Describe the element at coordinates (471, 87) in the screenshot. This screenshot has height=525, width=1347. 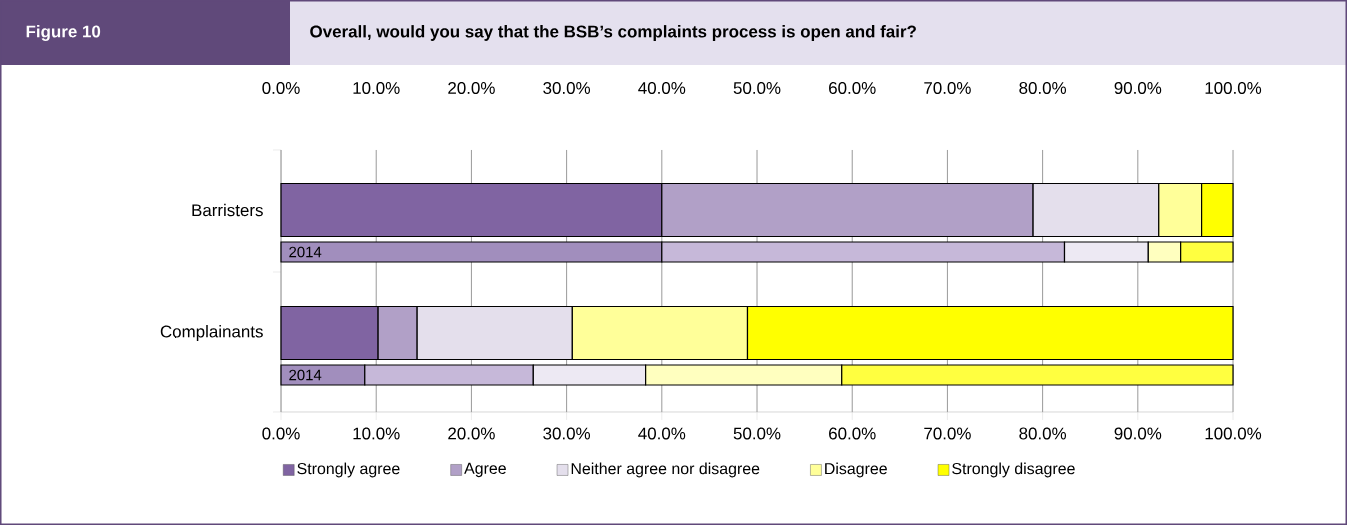
I see `x2-tick-label: 20.0%` at that location.